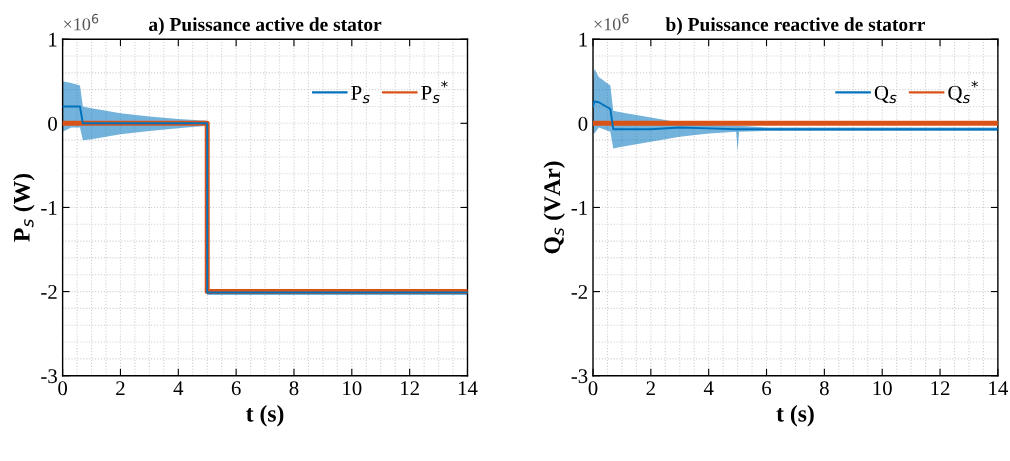 The height and width of the screenshot is (461, 1010). What do you see at coordinates (265, 26) in the screenshot?
I see `chart-title: a) Puissance active de stator` at bounding box center [265, 26].